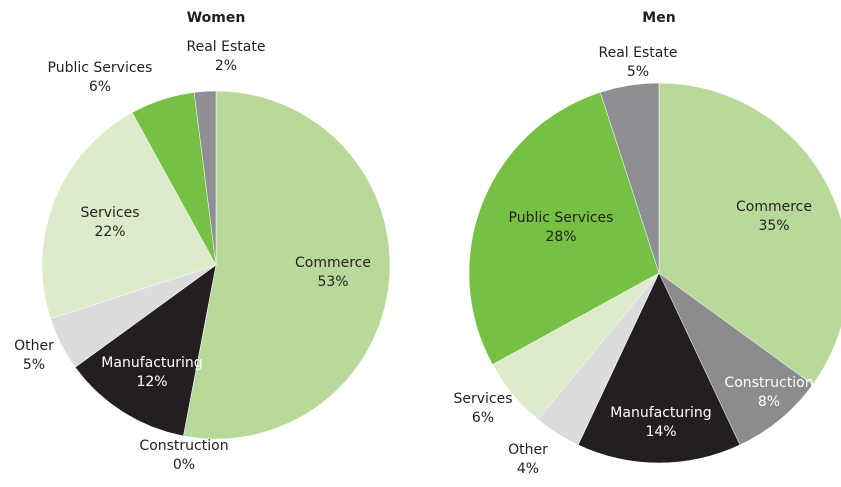 The height and width of the screenshot is (487, 841). I want to click on slice-value: 0%, so click(184, 465).